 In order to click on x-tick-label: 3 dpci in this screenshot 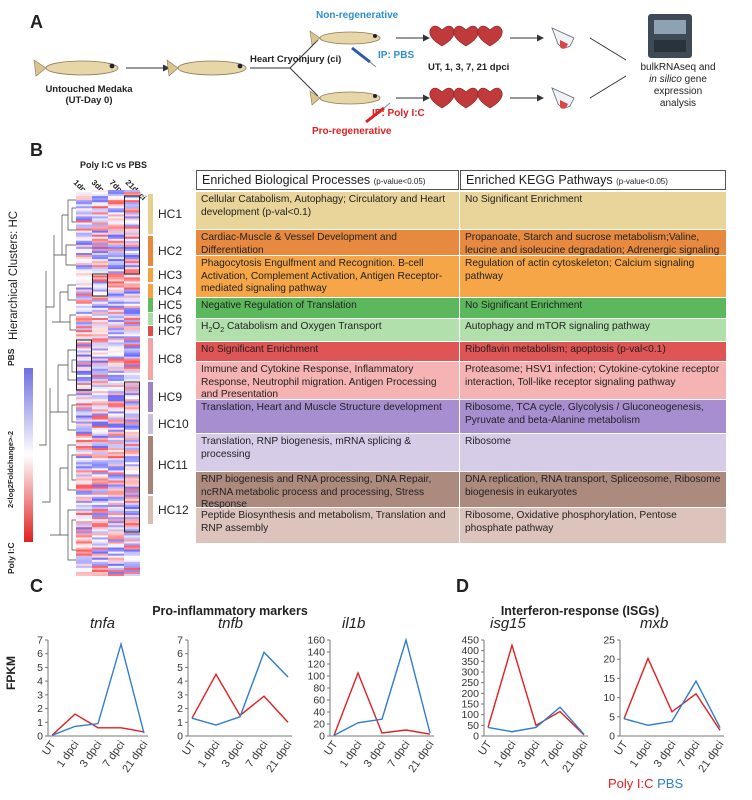, I will do `click(375, 754)`.